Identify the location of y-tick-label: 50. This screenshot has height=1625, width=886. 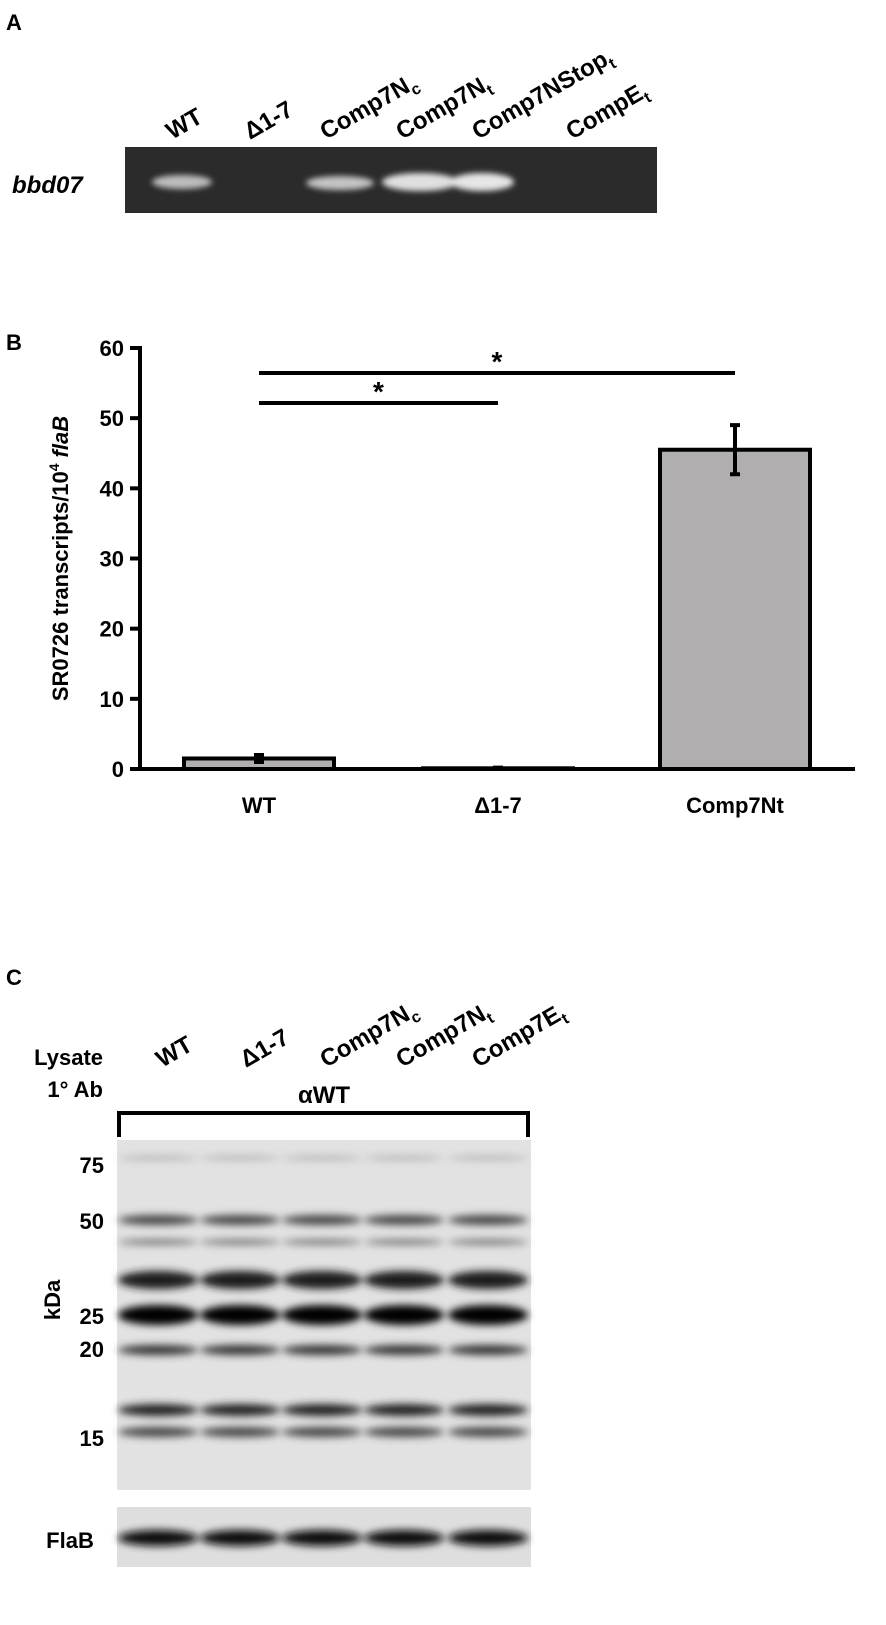
(112, 418).